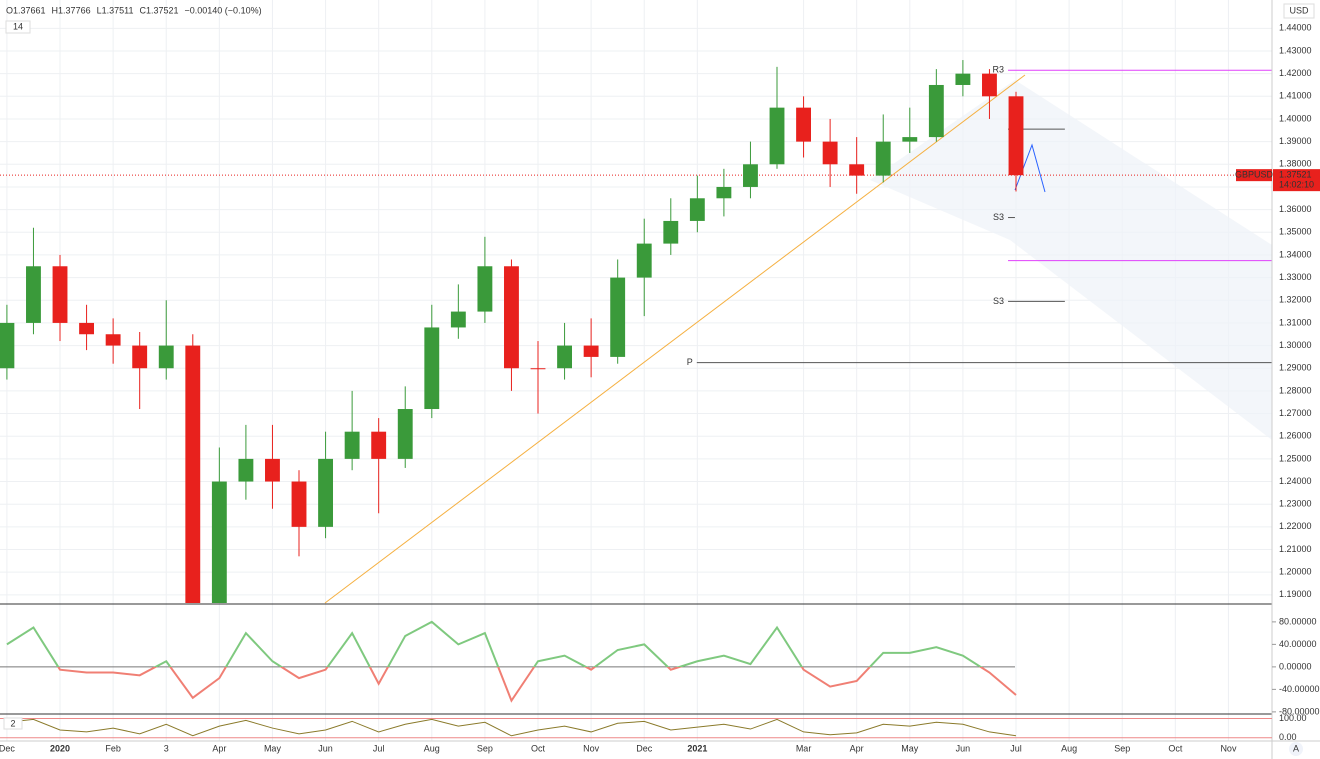  I want to click on currency: USD, so click(1299, 10).